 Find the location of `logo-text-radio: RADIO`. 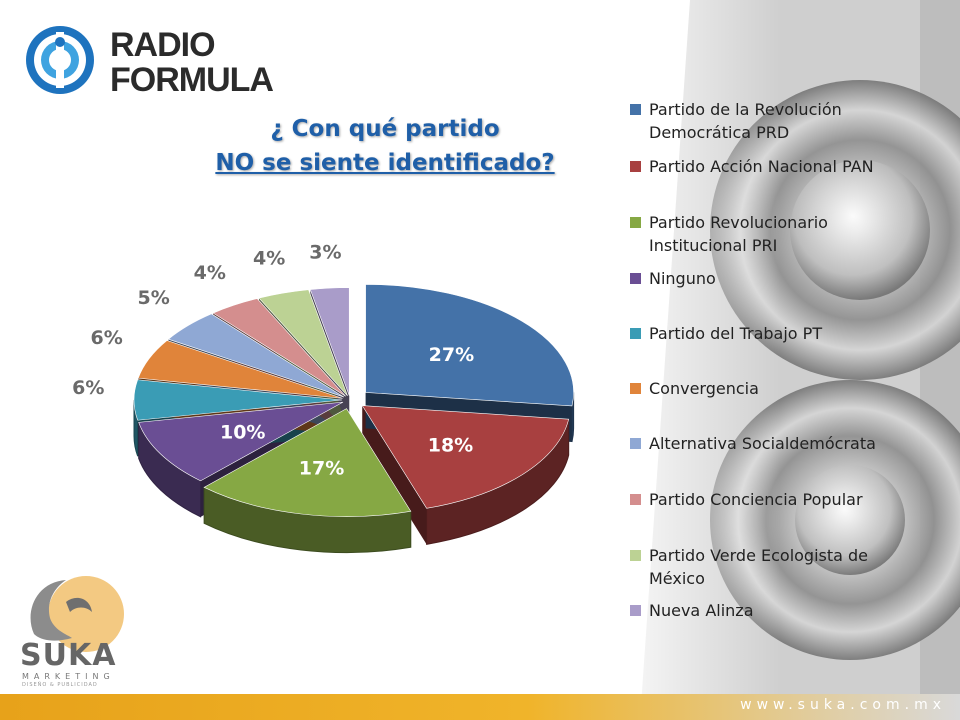

logo-text-radio: RADIO is located at coordinates (163, 45).